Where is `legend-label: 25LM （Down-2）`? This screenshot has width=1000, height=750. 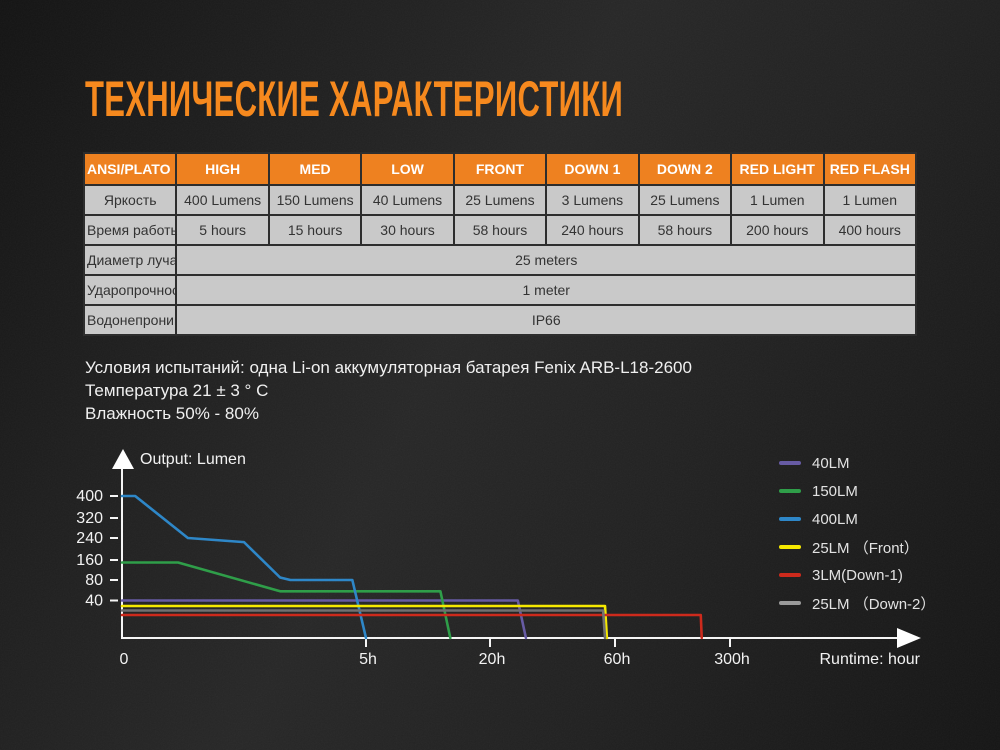 legend-label: 25LM （Down-2） is located at coordinates (874, 604).